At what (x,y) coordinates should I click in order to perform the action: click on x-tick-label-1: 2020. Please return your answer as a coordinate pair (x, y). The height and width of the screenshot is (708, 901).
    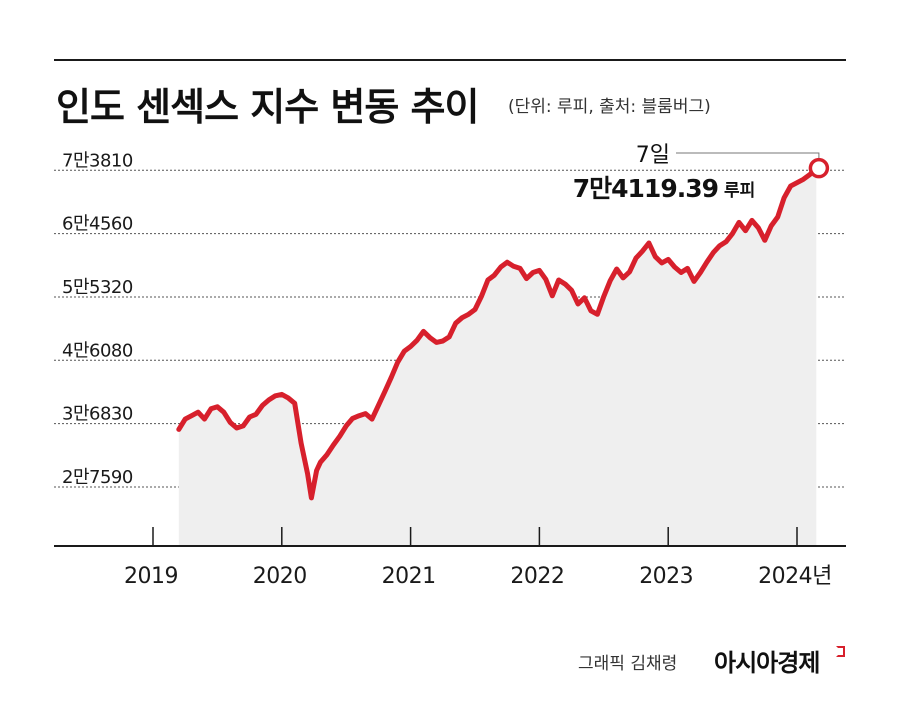
    Looking at the image, I should click on (280, 576).